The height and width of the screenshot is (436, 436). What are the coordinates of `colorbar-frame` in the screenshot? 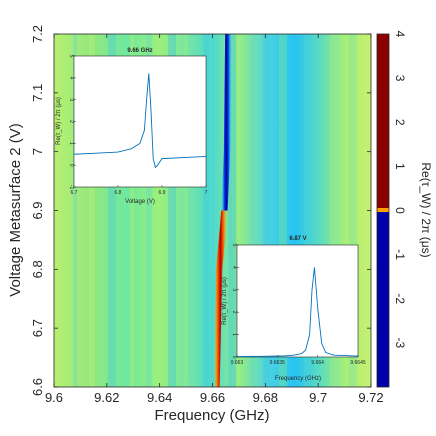 It's located at (383, 210).